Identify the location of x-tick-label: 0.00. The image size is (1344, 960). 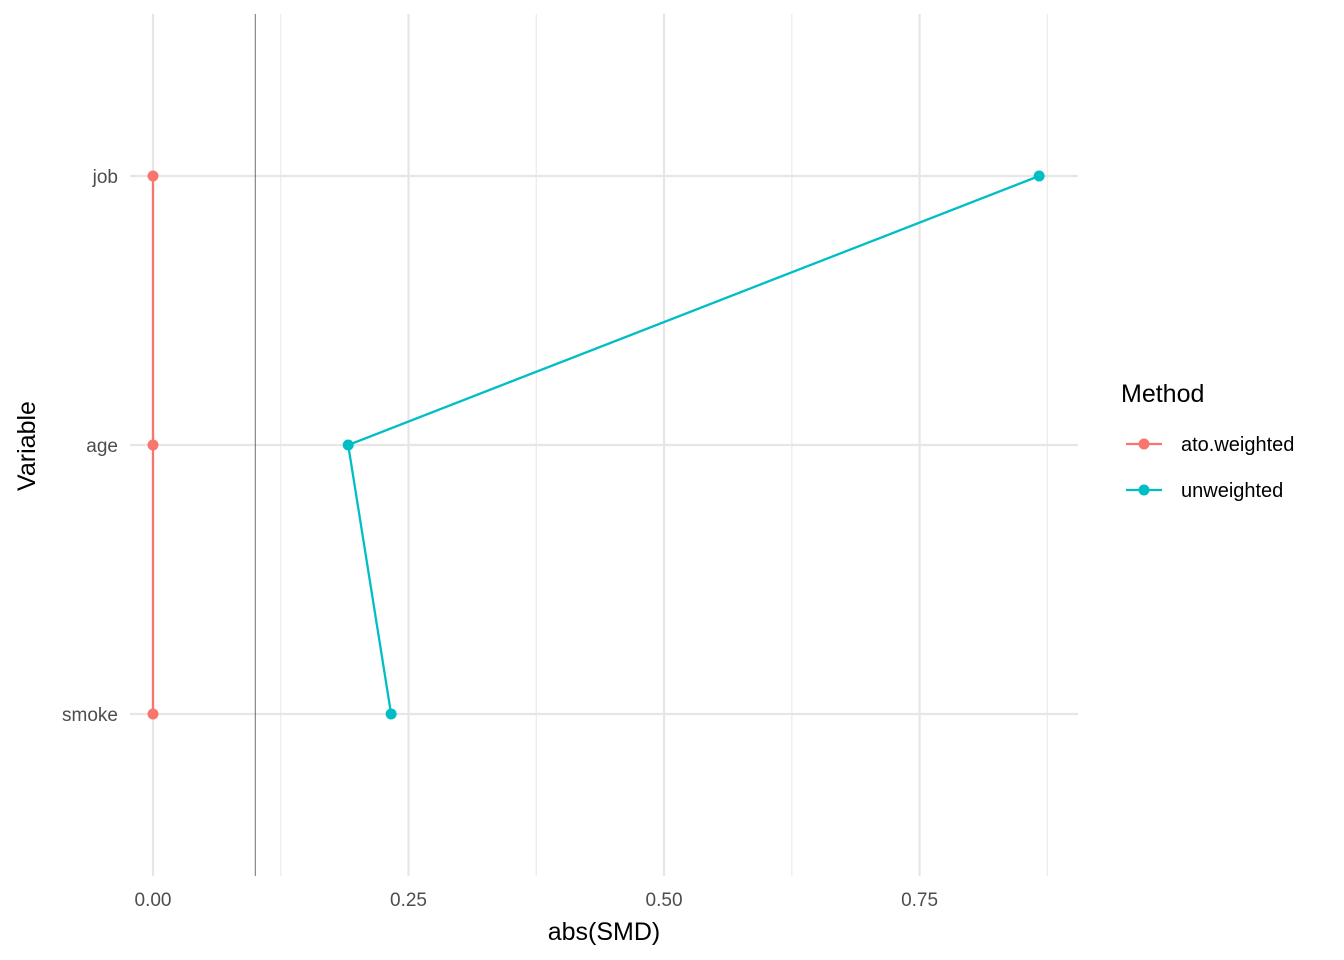
(153, 900).